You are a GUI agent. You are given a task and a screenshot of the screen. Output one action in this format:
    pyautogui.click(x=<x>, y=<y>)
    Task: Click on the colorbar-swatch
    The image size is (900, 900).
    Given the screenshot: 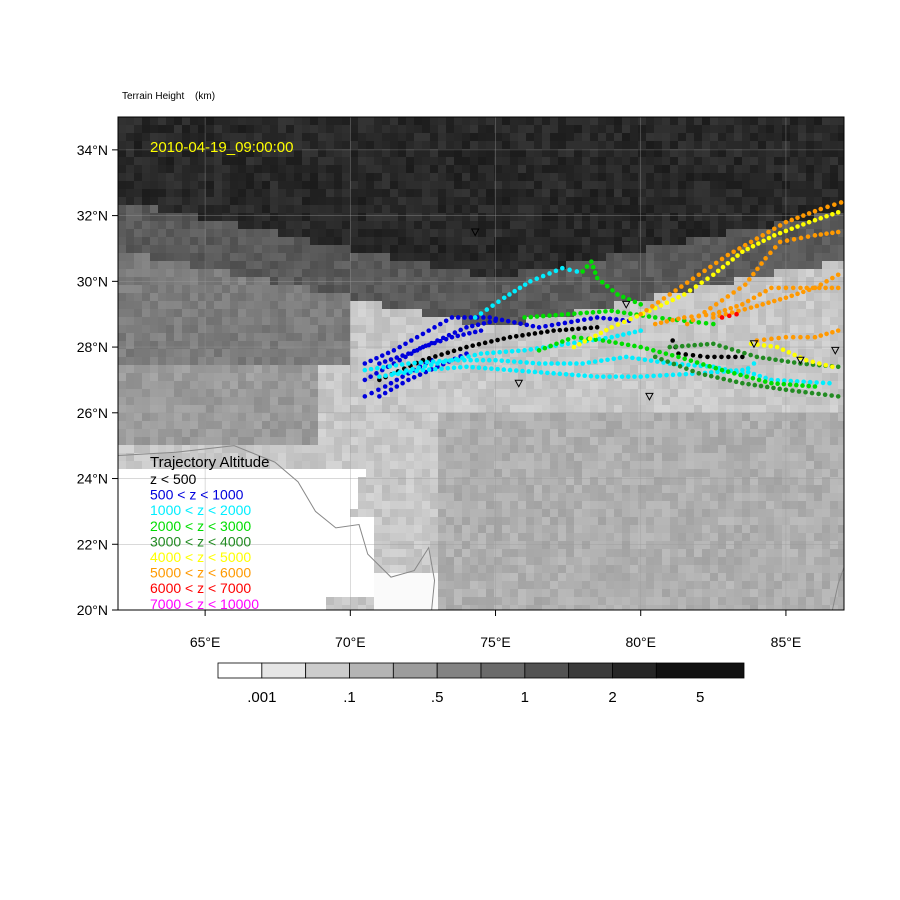 What is the action you would take?
    pyautogui.click(x=459, y=670)
    